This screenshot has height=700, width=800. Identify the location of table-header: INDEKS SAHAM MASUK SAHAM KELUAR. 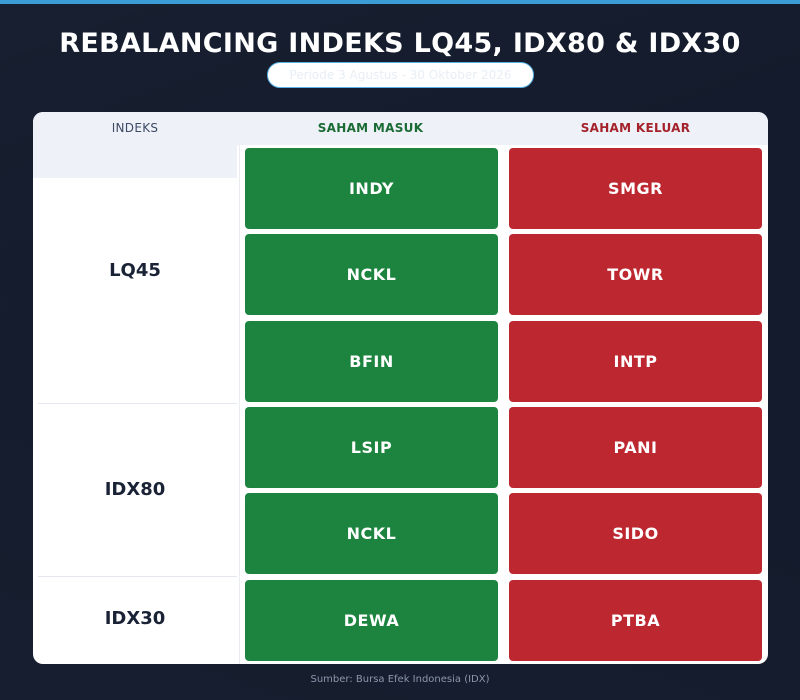
(400, 128).